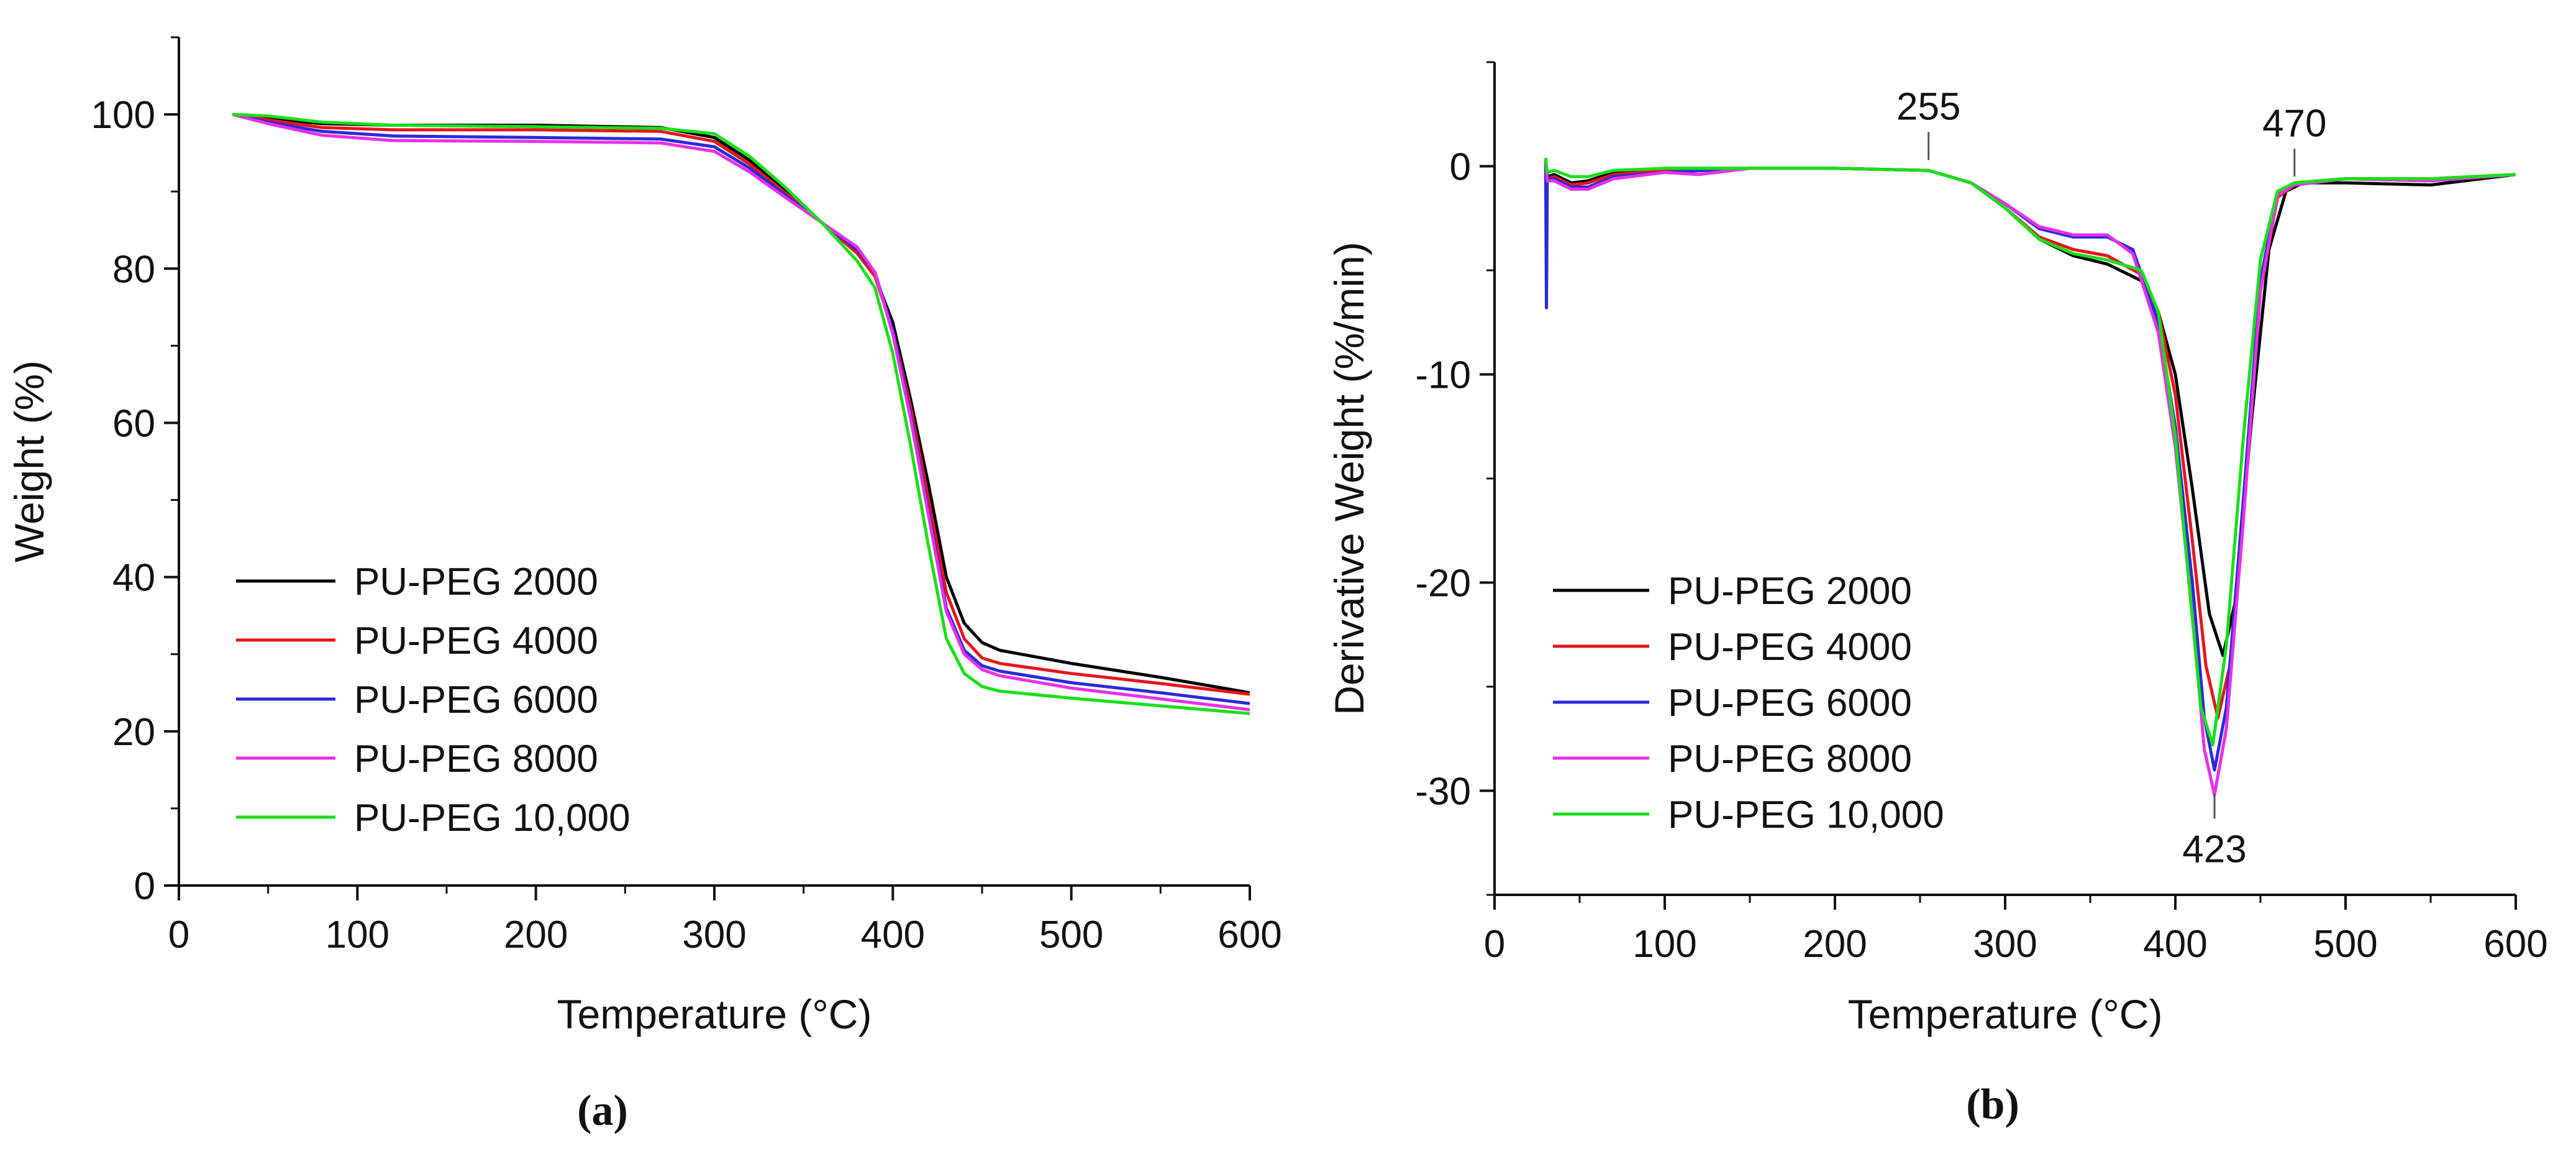  I want to click on y-tick-label: 60, so click(133, 423).